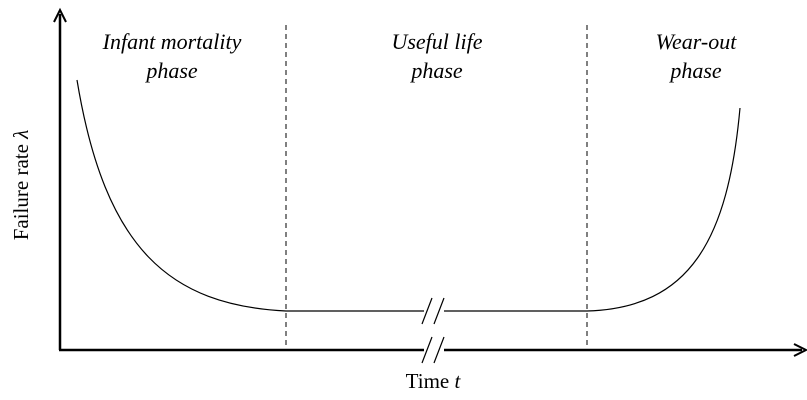 This screenshot has width=807, height=400. Describe the element at coordinates (433, 350) in the screenshot. I see `axis-break` at that location.